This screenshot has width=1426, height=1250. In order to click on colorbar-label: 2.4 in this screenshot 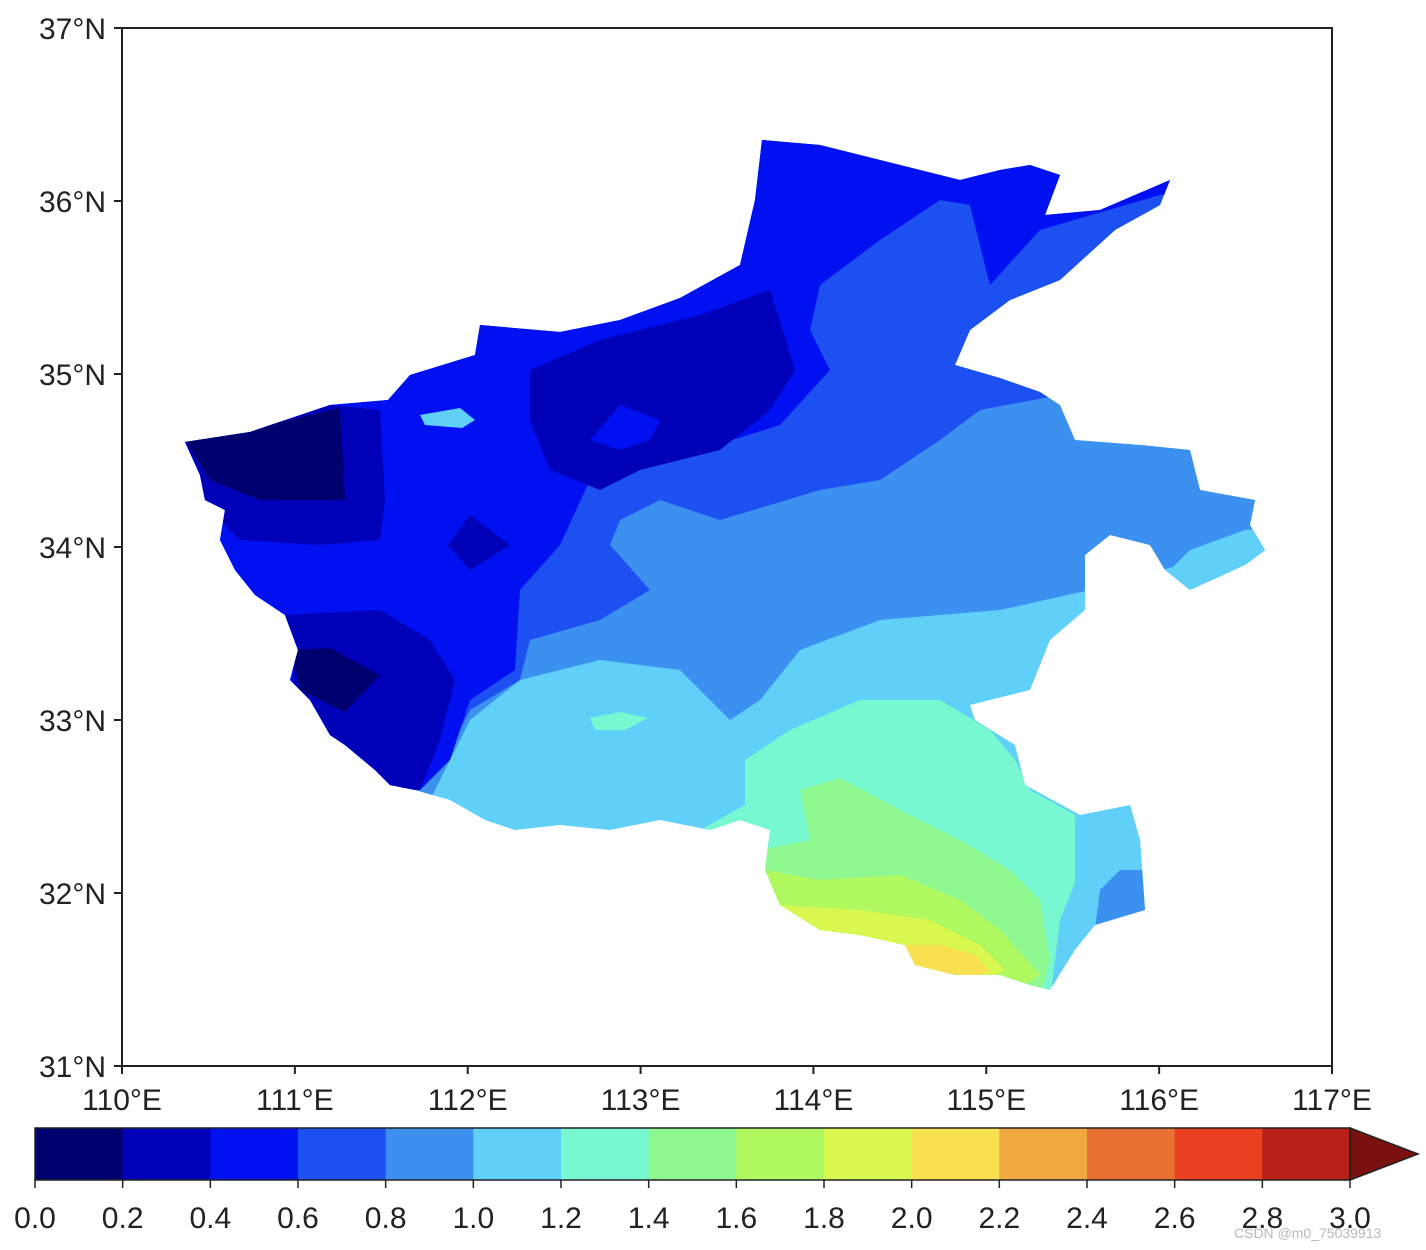, I will do `click(1087, 1218)`.